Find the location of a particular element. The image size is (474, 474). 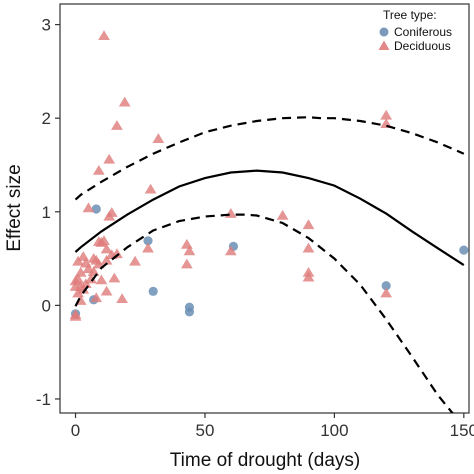

x-tick-label: 100 is located at coordinates (334, 430).